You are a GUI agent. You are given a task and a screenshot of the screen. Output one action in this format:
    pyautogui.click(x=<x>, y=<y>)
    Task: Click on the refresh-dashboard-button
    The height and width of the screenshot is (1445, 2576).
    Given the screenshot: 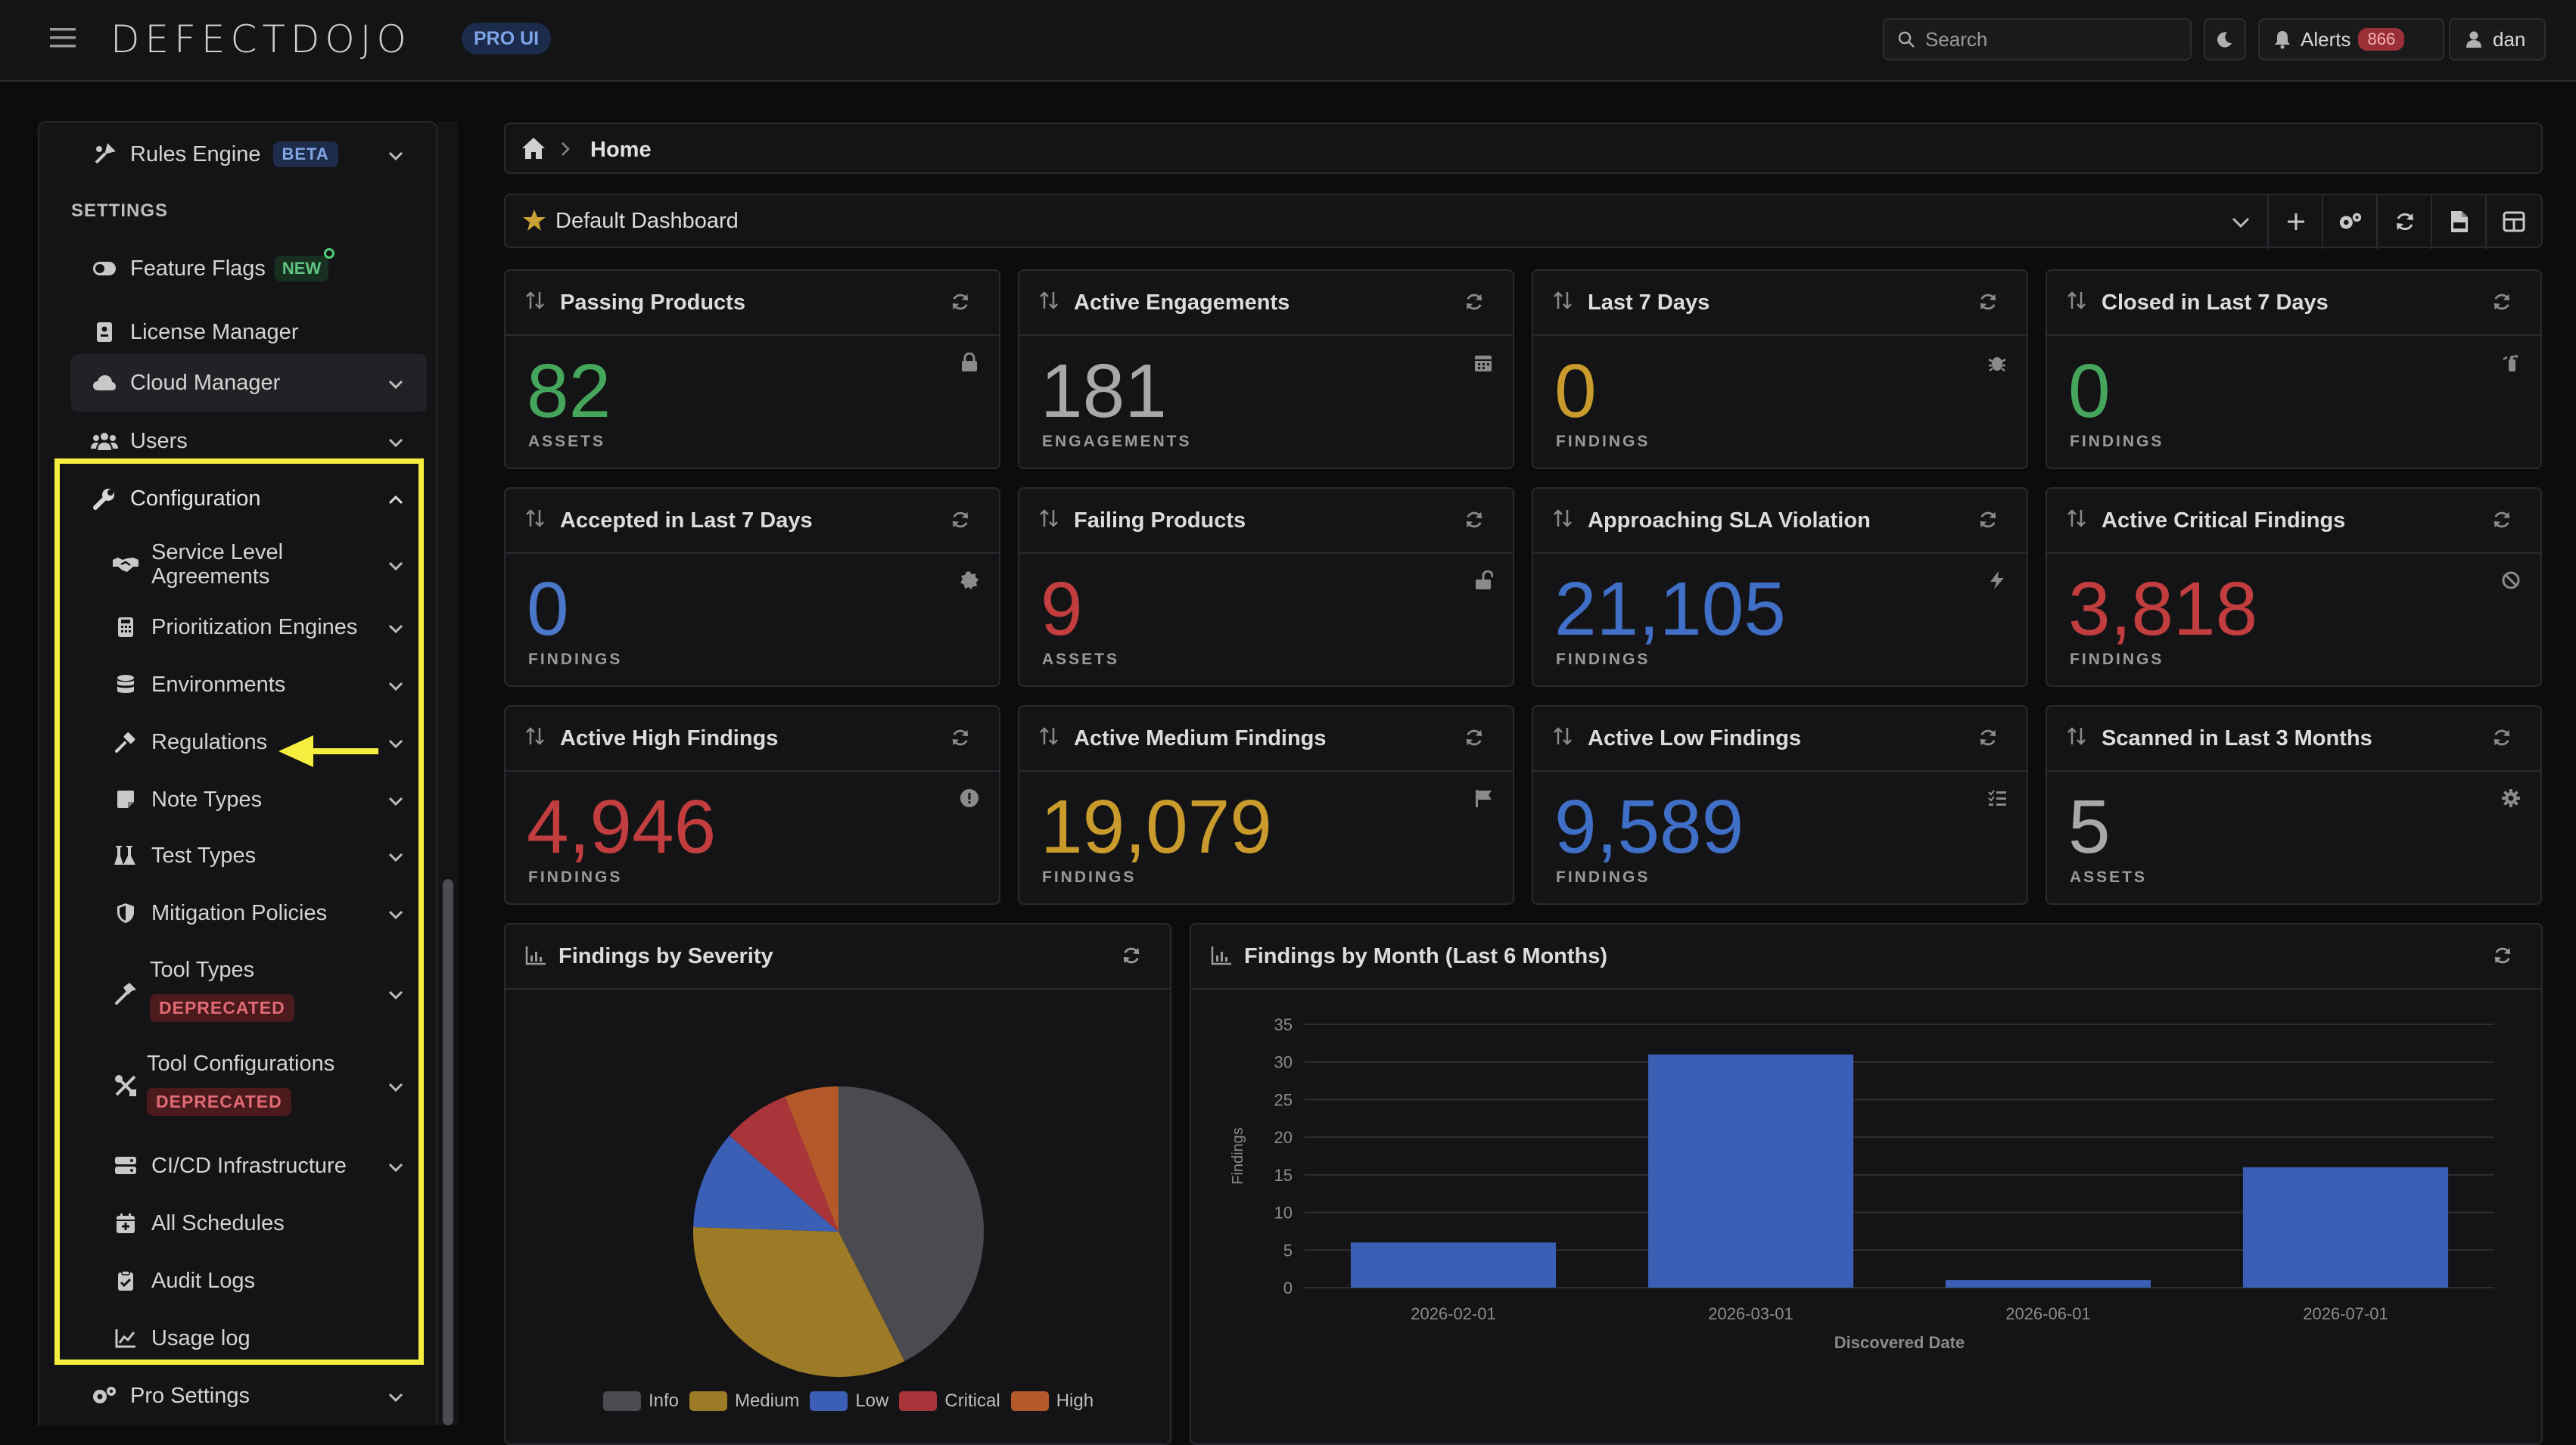 What is the action you would take?
    pyautogui.click(x=2404, y=221)
    